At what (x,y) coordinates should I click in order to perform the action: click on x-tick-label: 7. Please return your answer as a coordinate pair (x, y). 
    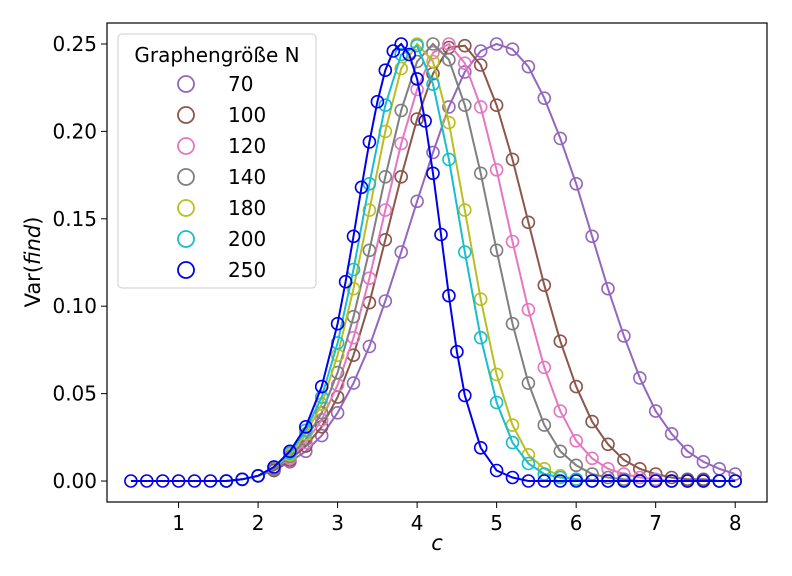
    Looking at the image, I should click on (655, 523).